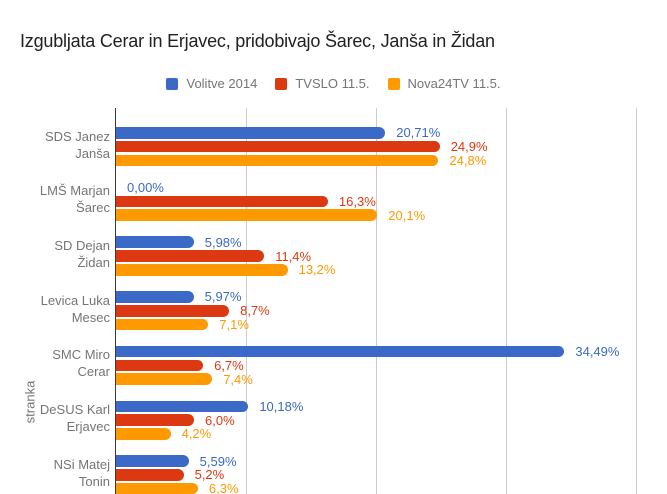 This screenshot has height=494, width=667. Describe the element at coordinates (82, 253) in the screenshot. I see `category-label-sd-dejan-idan: SD Dejan Židan` at that location.